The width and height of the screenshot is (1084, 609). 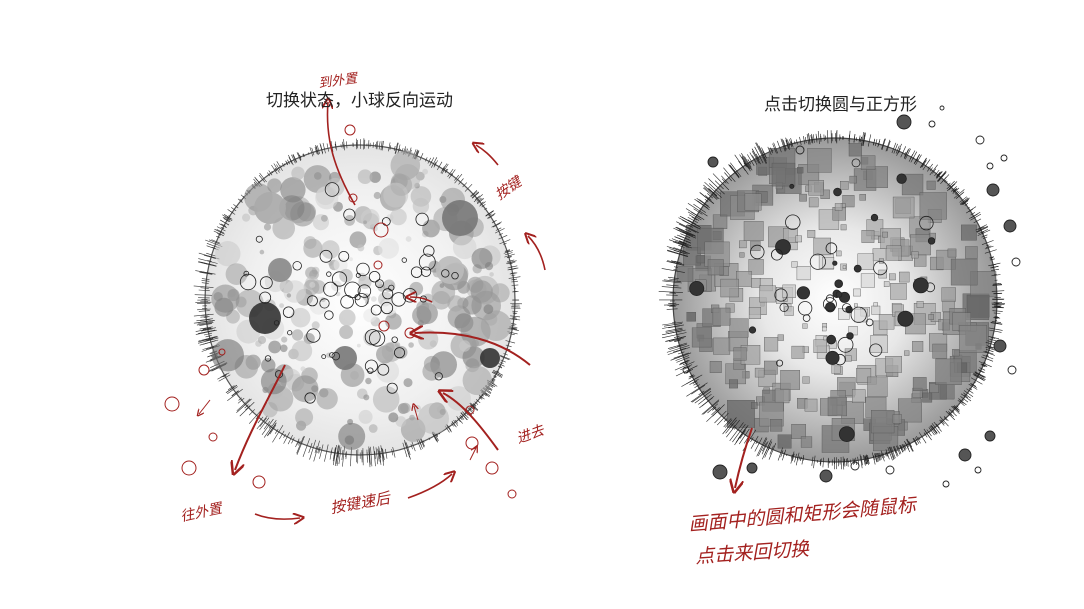 What do you see at coordinates (259, 482) in the screenshot?
I see `red-ball` at bounding box center [259, 482].